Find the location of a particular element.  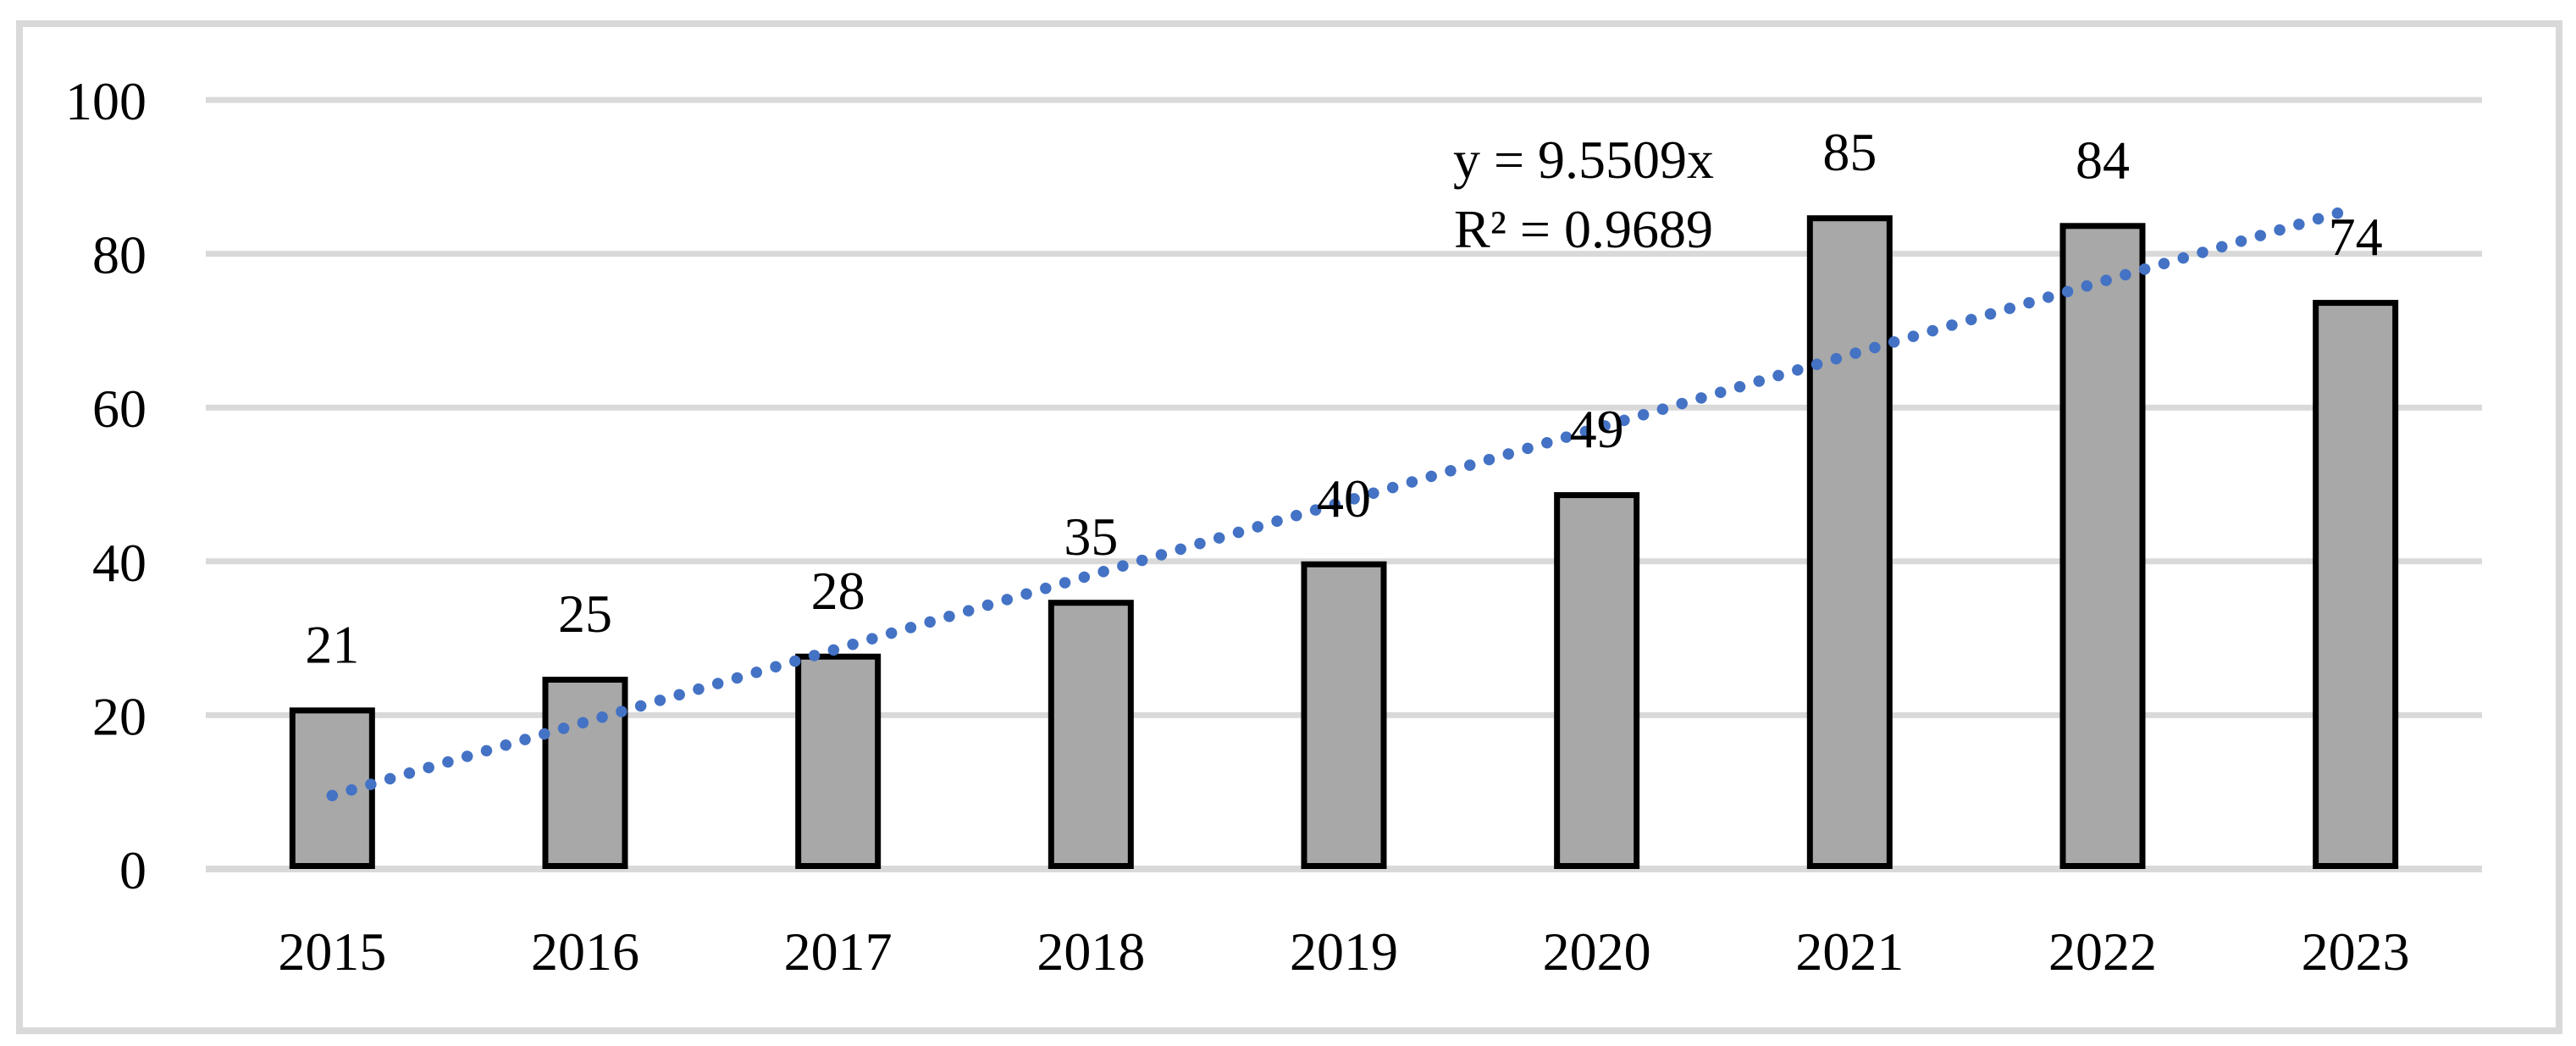

data-label: 35 is located at coordinates (1091, 536).